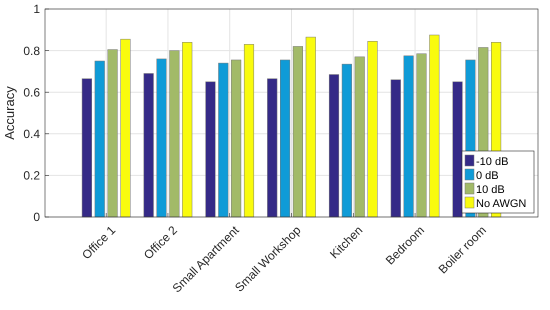  What do you see at coordinates (501, 204) in the screenshot?
I see `legend-label: No AWGN` at bounding box center [501, 204].